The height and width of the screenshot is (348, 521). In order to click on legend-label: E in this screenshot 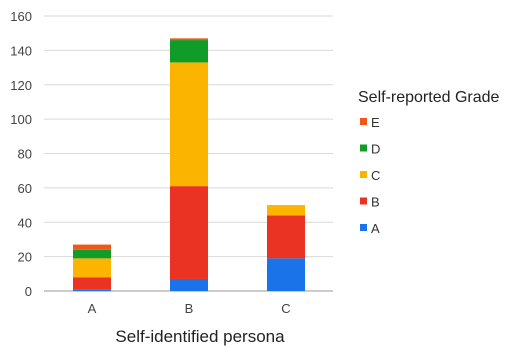, I will do `click(375, 122)`.